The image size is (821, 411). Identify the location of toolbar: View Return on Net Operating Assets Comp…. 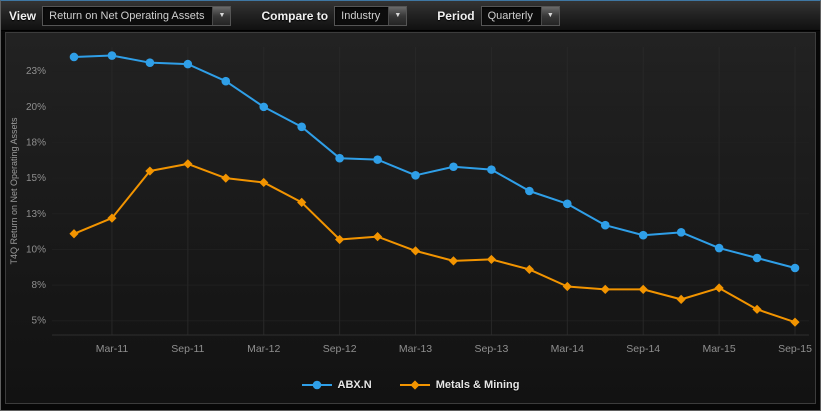
(410, 16).